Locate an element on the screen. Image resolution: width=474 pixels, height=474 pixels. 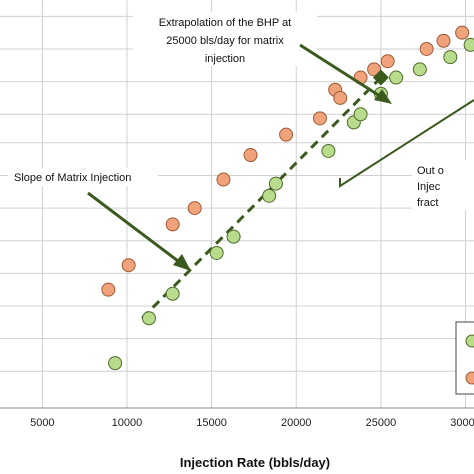
extrapolated-diamond is located at coordinates (380, 77).